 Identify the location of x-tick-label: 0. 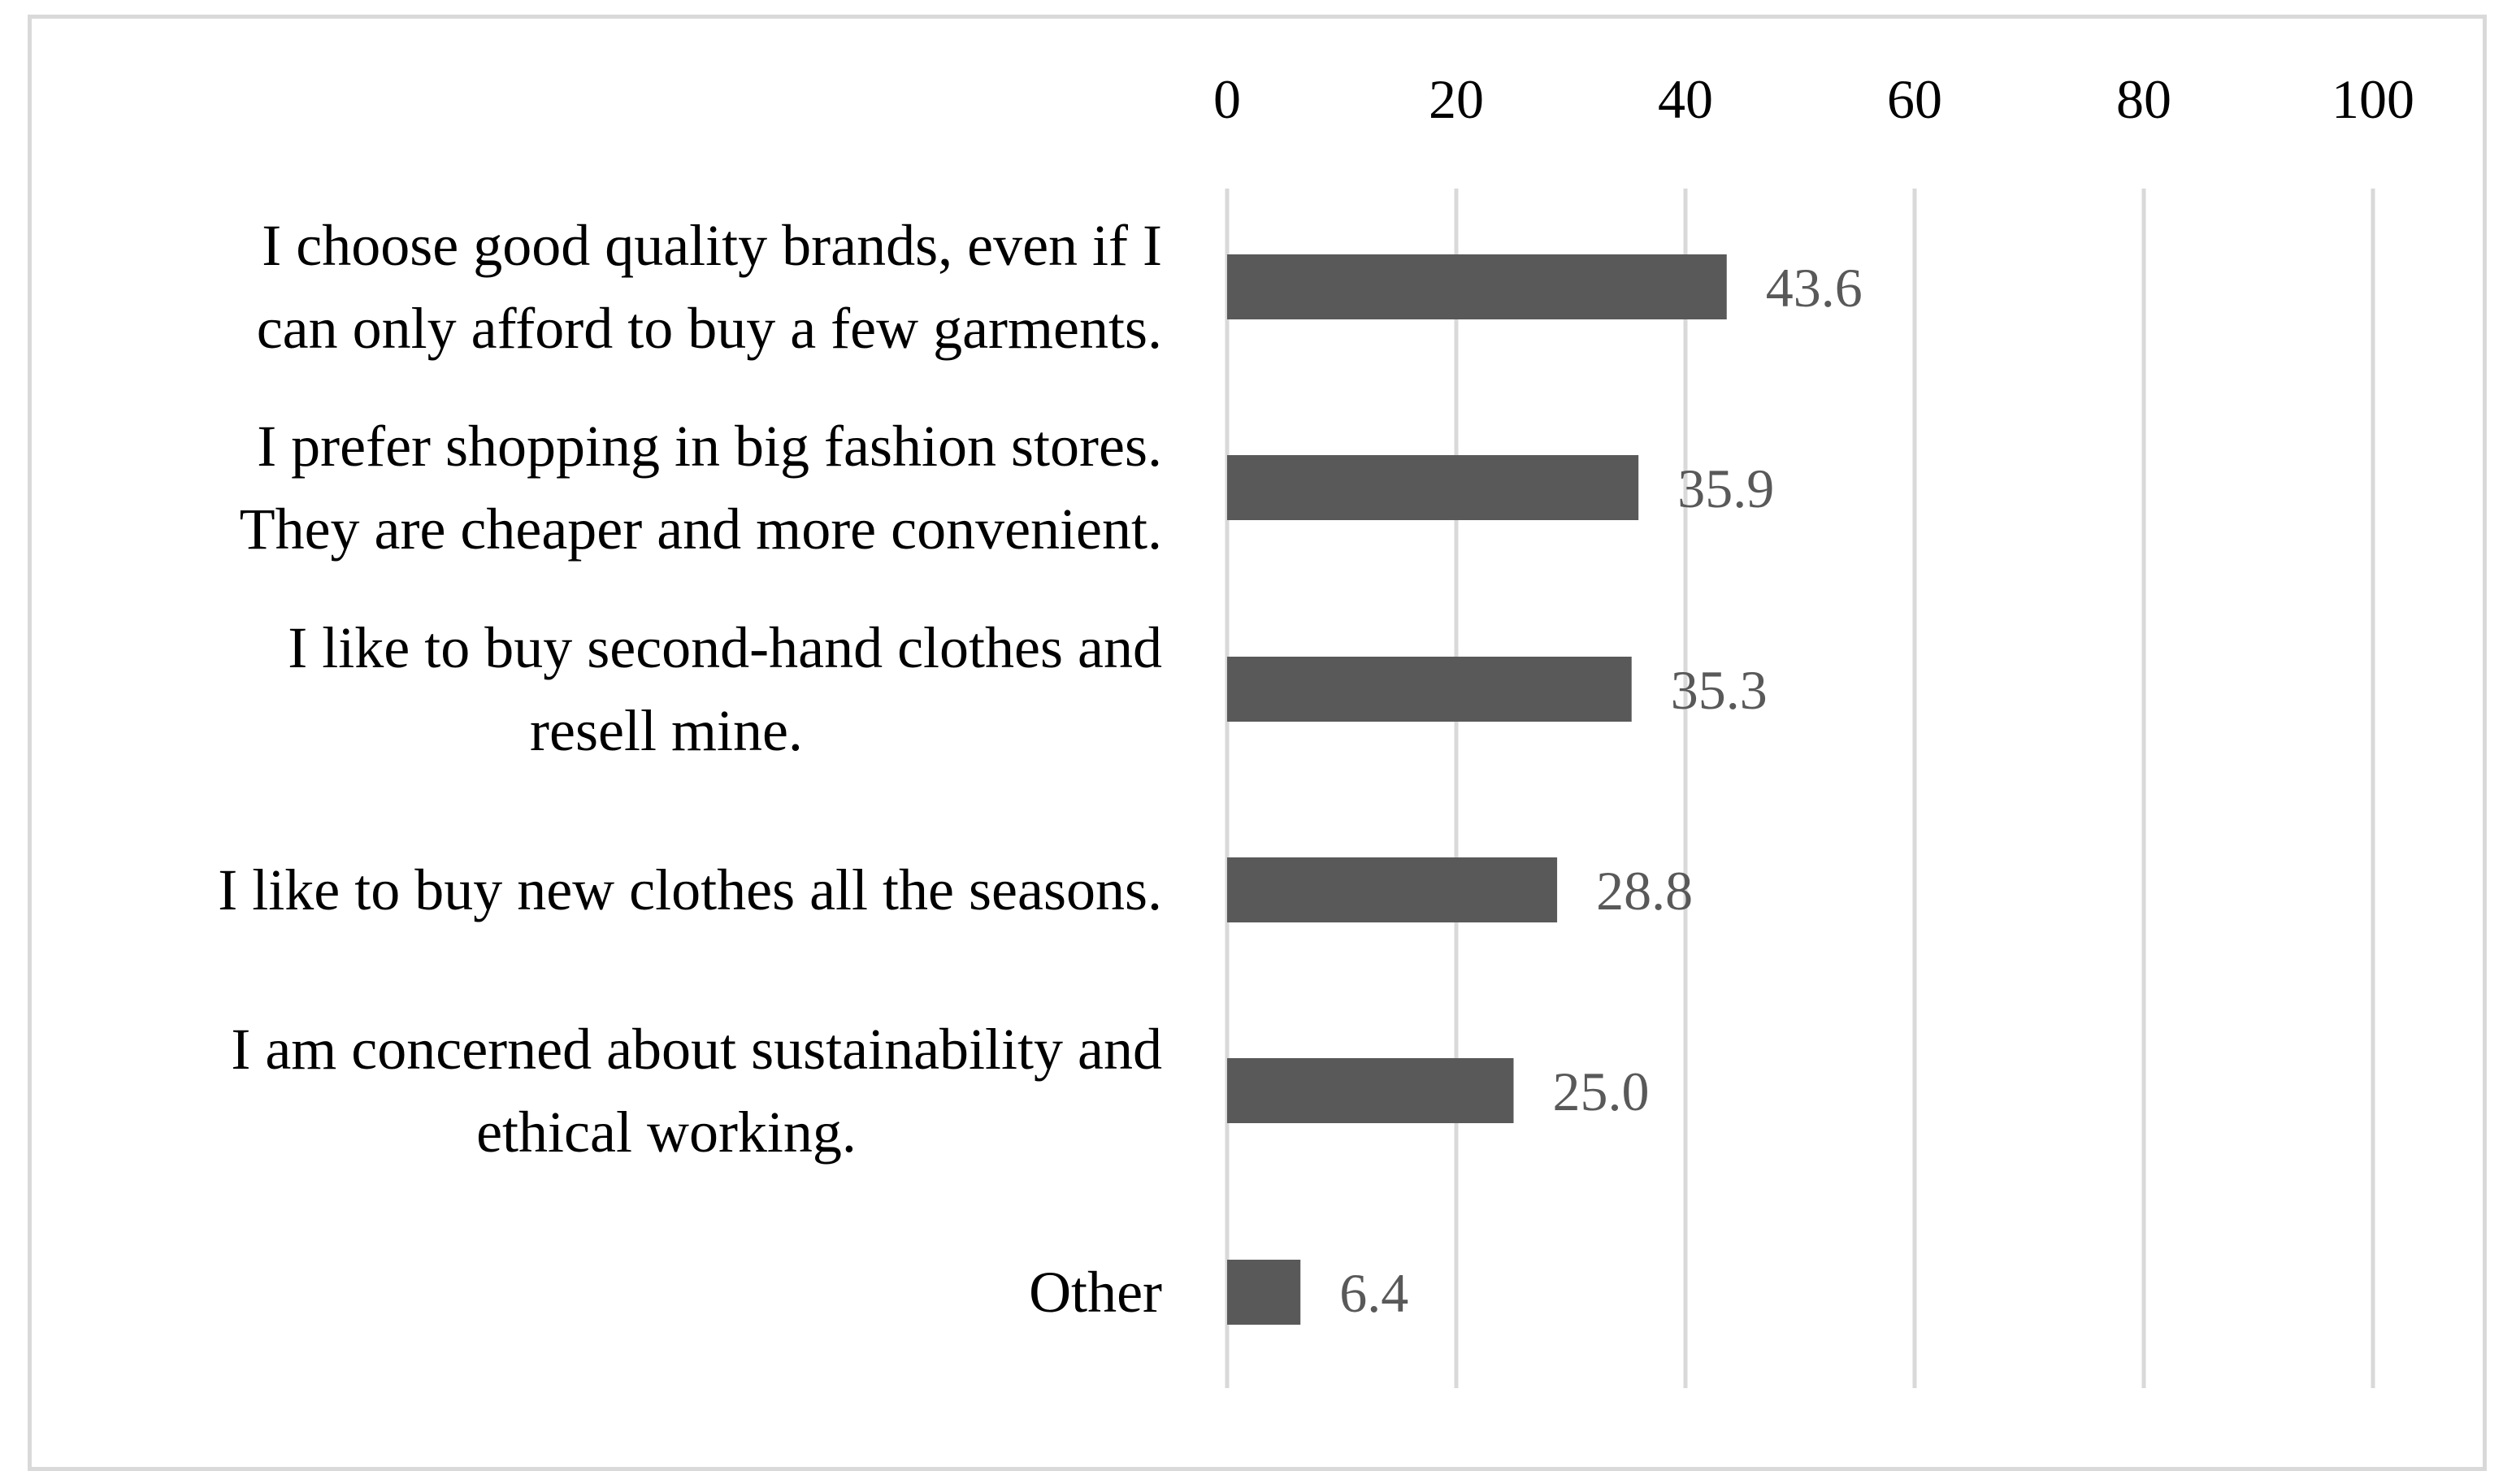
(1227, 99).